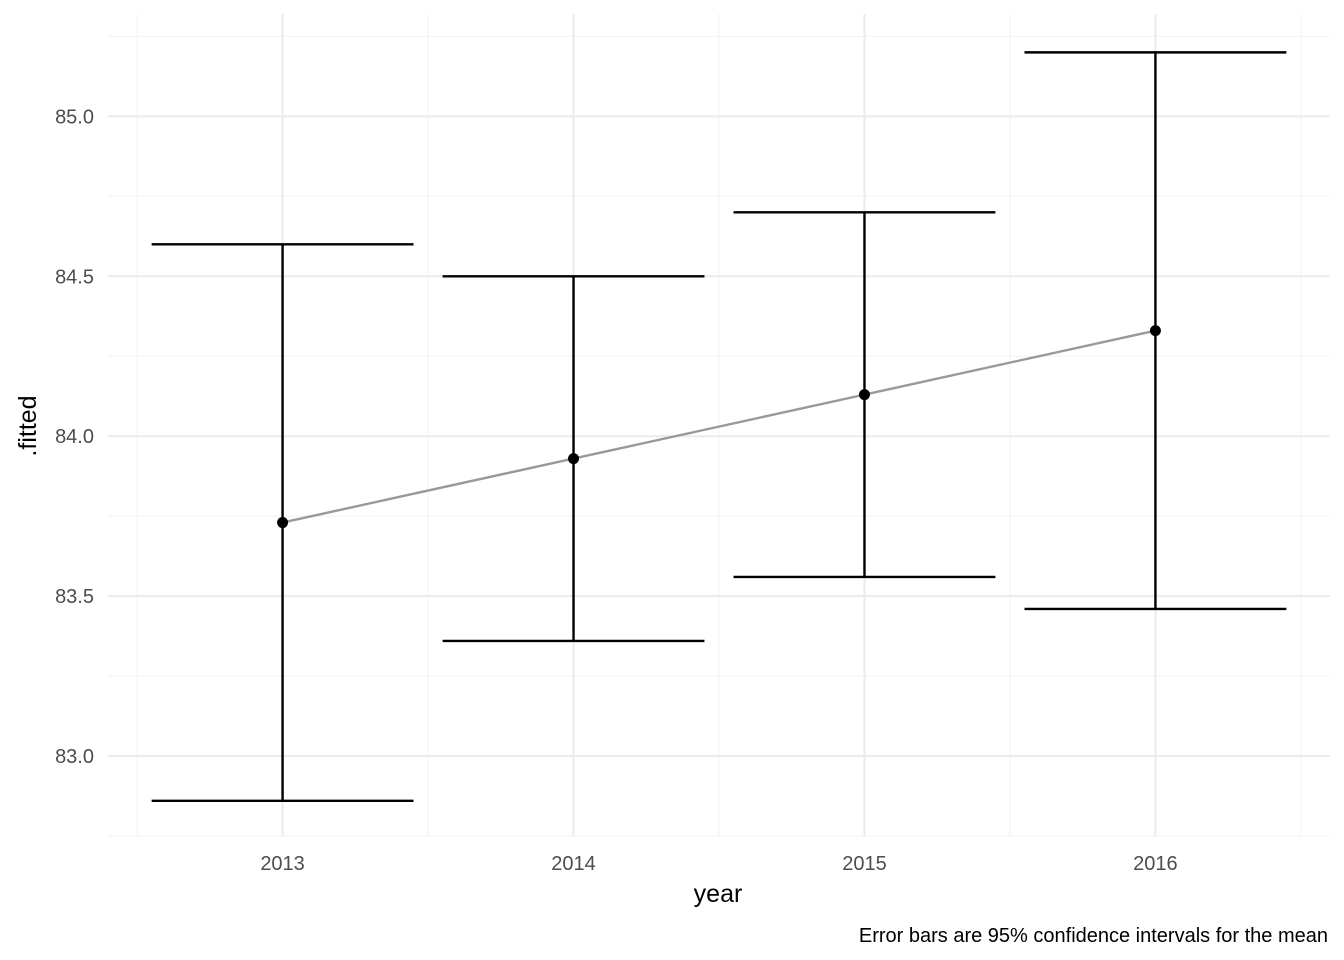 This screenshot has height=960, width=1344. What do you see at coordinates (74, 597) in the screenshot?
I see `y-tick-label: 83.5` at bounding box center [74, 597].